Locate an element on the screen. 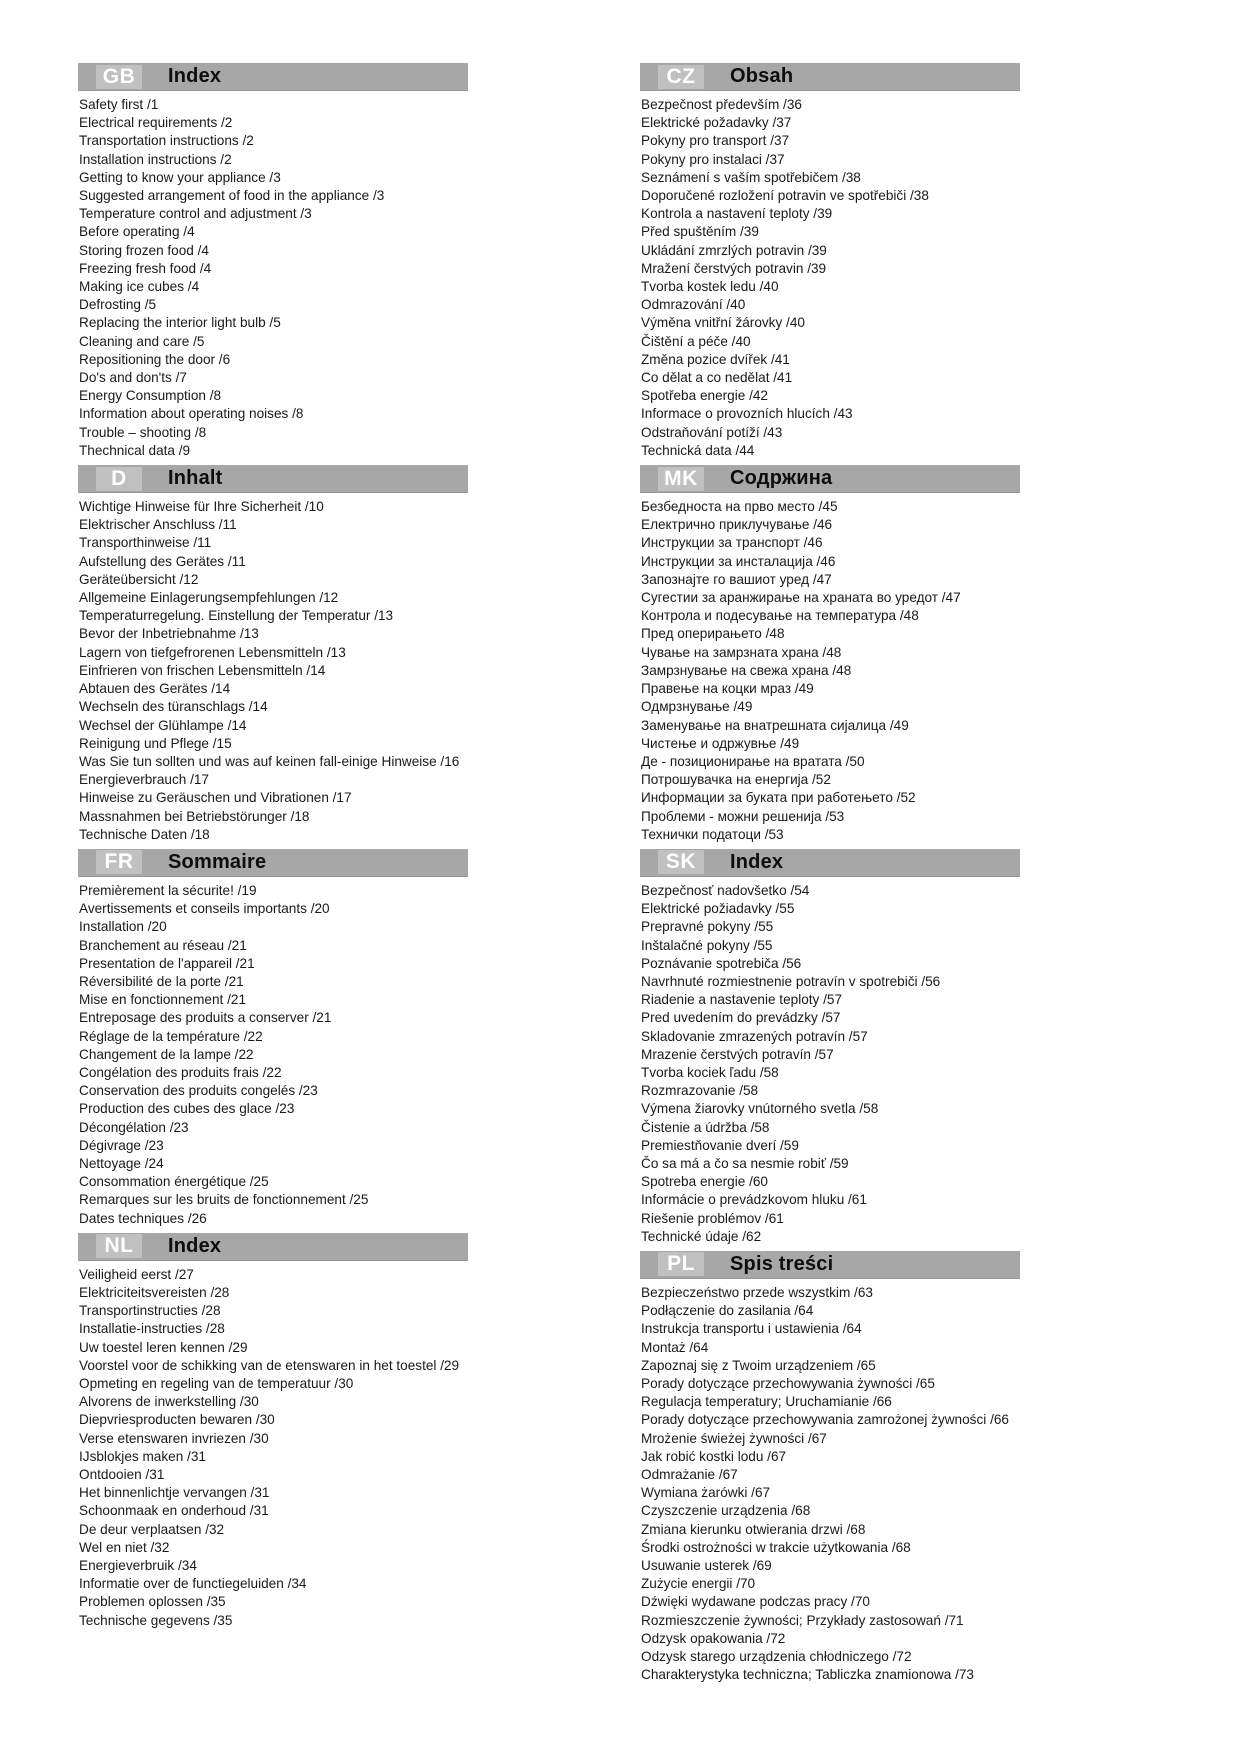 The width and height of the screenshot is (1240, 1754). toc-item: Потрошувачка на енергија /52 is located at coordinates (736, 780).